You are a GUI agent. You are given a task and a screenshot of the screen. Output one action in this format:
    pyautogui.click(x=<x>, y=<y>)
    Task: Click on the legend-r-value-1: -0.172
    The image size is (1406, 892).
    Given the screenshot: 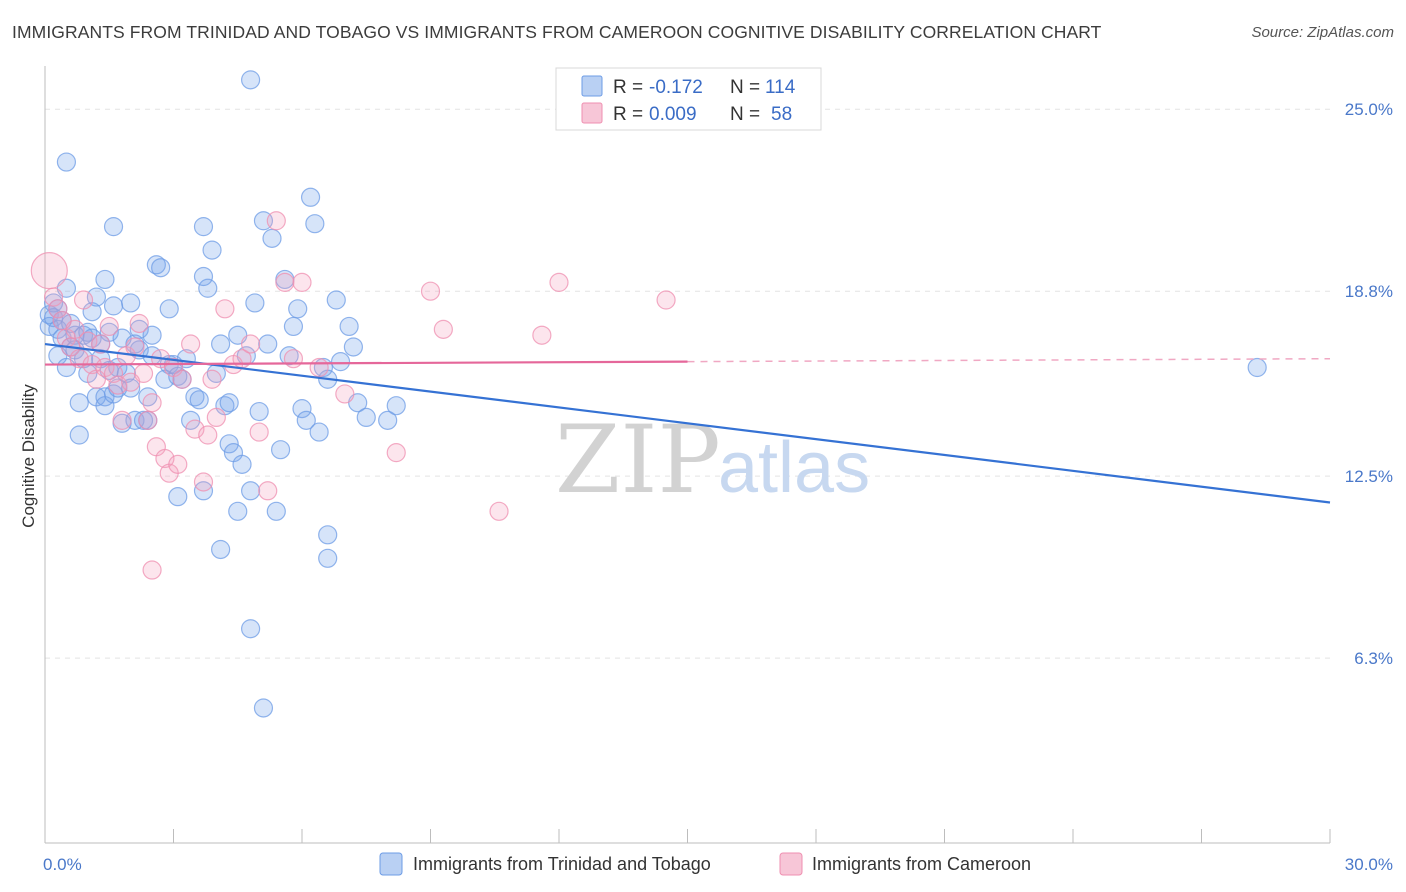 What is the action you would take?
    pyautogui.click(x=676, y=87)
    